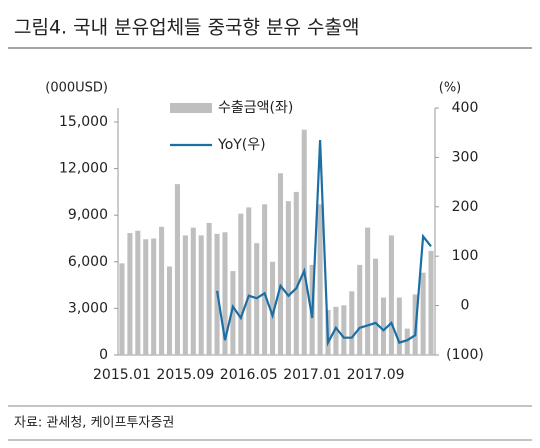  What do you see at coordinates (103, 355) in the screenshot?
I see `y-tick-label: 0` at bounding box center [103, 355].